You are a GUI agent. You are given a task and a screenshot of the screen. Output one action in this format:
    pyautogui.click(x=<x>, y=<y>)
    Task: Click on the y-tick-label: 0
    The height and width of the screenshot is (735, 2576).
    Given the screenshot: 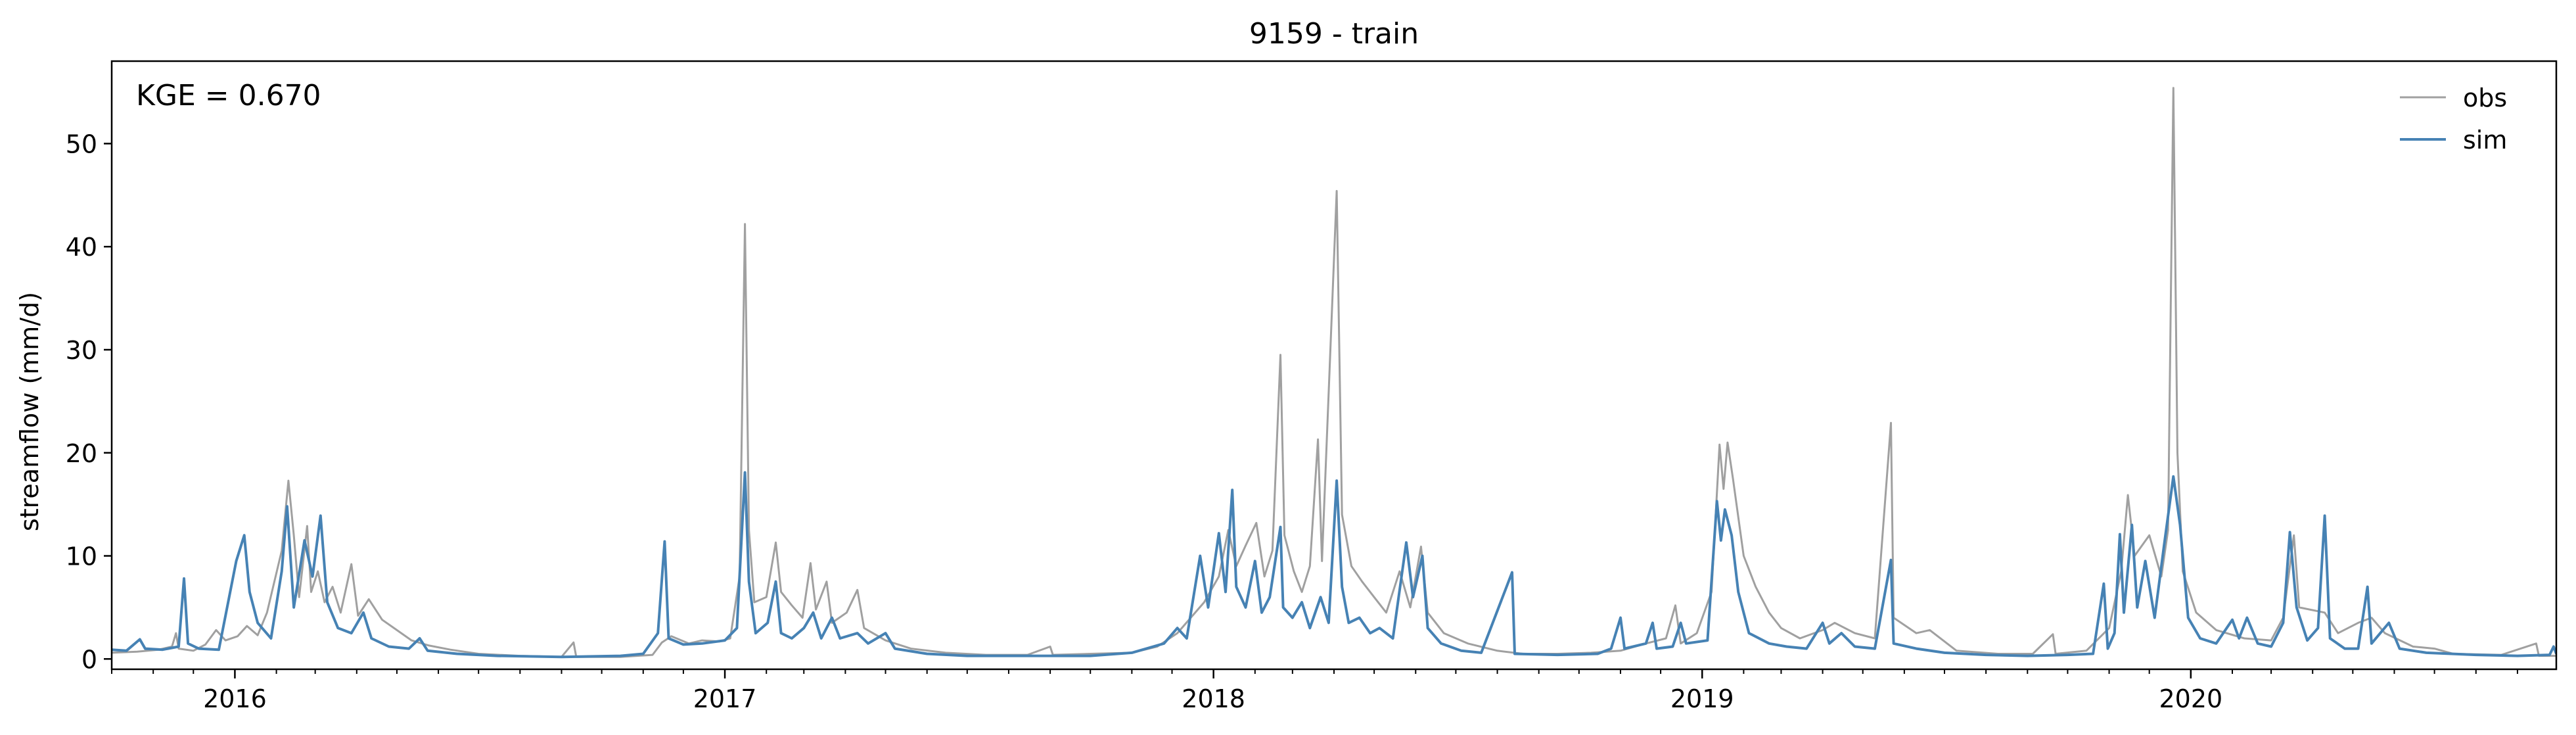 What is the action you would take?
    pyautogui.click(x=89, y=659)
    